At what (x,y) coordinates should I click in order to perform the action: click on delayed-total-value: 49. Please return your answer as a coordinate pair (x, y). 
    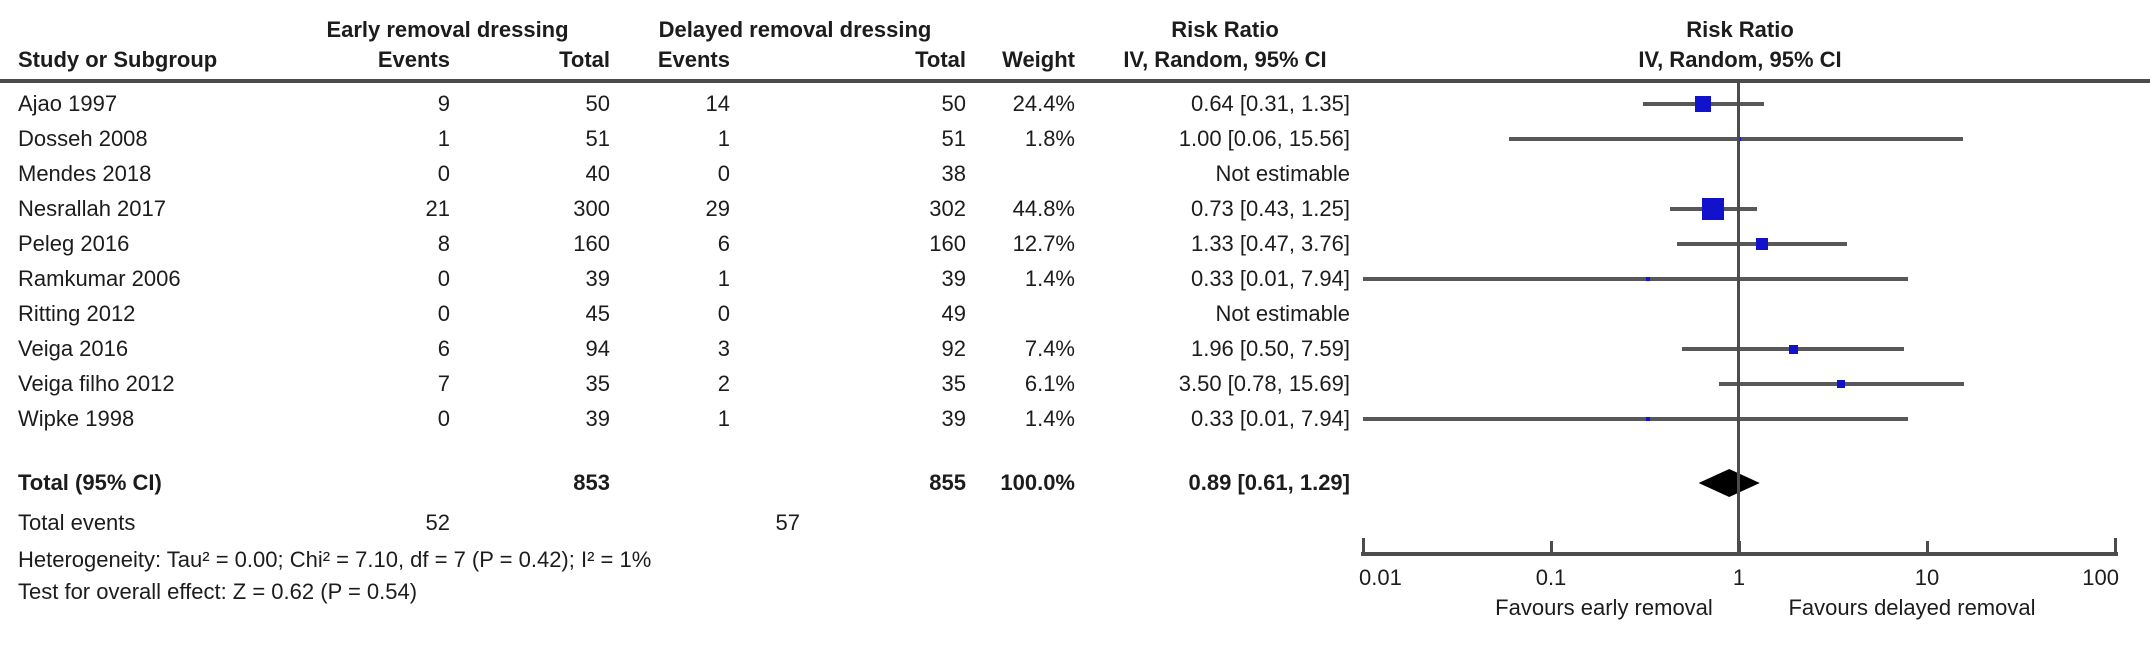
    Looking at the image, I should click on (953, 313).